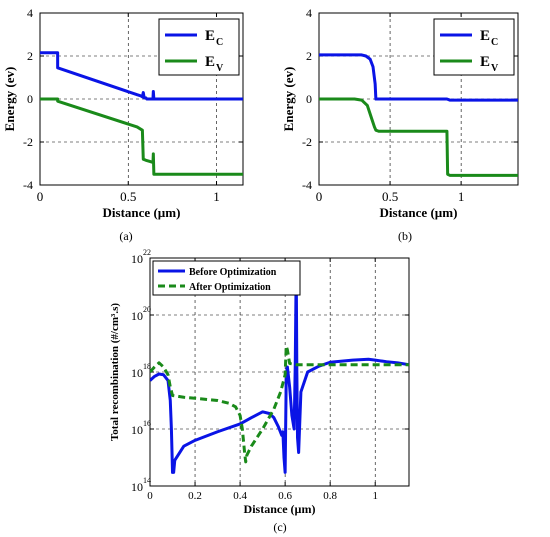  What do you see at coordinates (405, 236) in the screenshot?
I see `panel-label: (b)` at bounding box center [405, 236].